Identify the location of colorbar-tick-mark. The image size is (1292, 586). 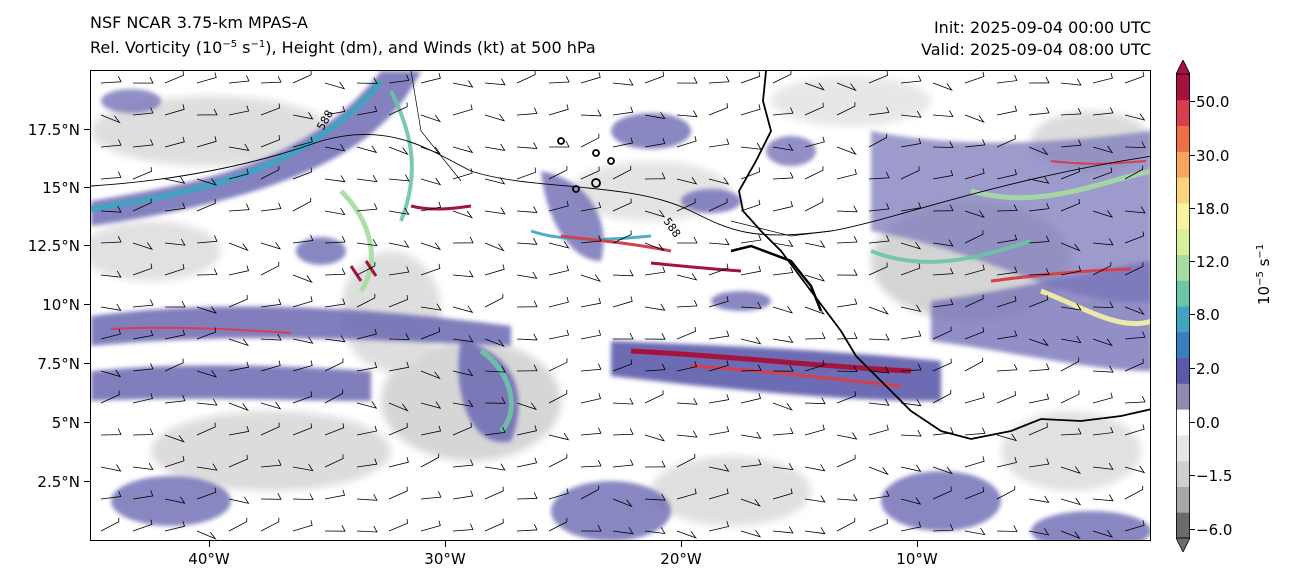
(1192, 368).